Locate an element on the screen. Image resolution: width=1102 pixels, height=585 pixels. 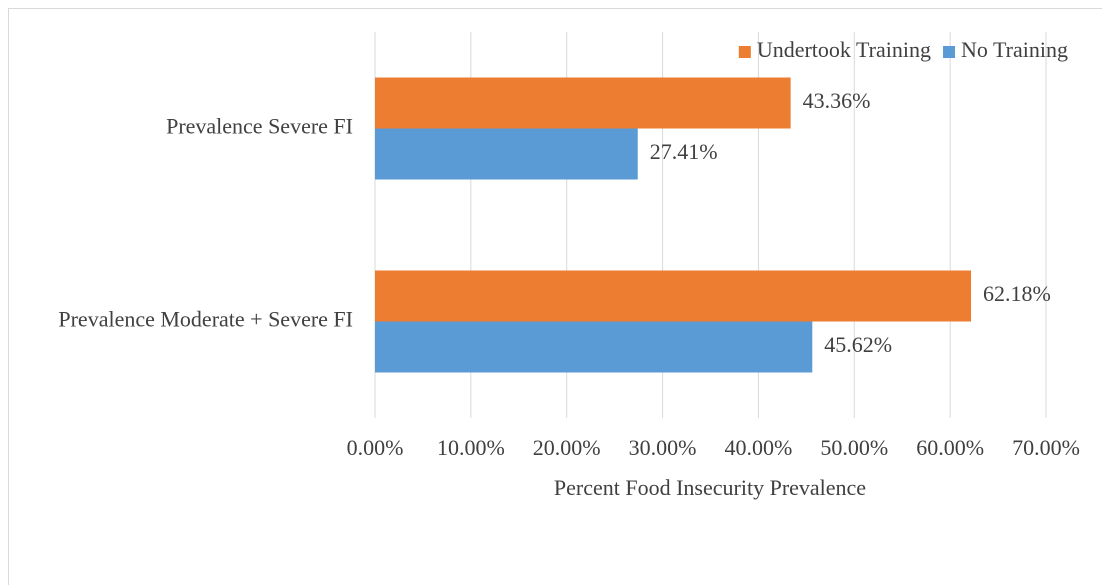
legend-label: Undertook Training is located at coordinates (844, 49).